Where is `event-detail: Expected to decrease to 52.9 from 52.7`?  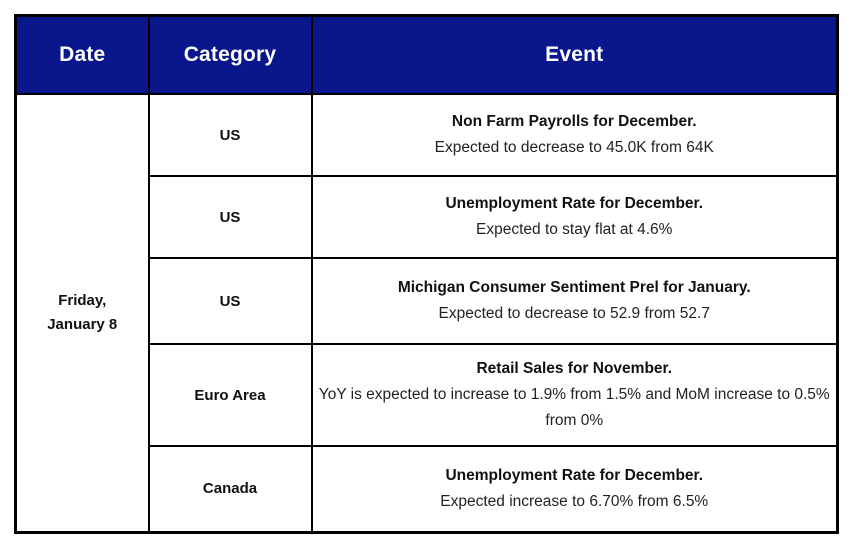
event-detail: Expected to decrease to 52.9 from 52.7 is located at coordinates (574, 313).